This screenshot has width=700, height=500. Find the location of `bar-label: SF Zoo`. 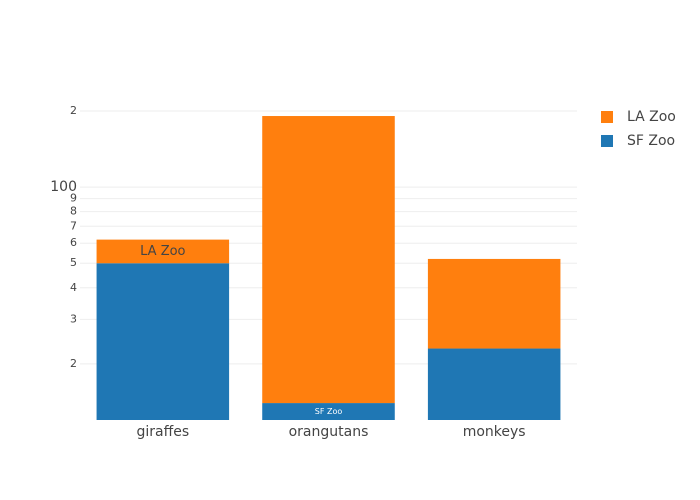

bar-label: SF Zoo is located at coordinates (329, 411).